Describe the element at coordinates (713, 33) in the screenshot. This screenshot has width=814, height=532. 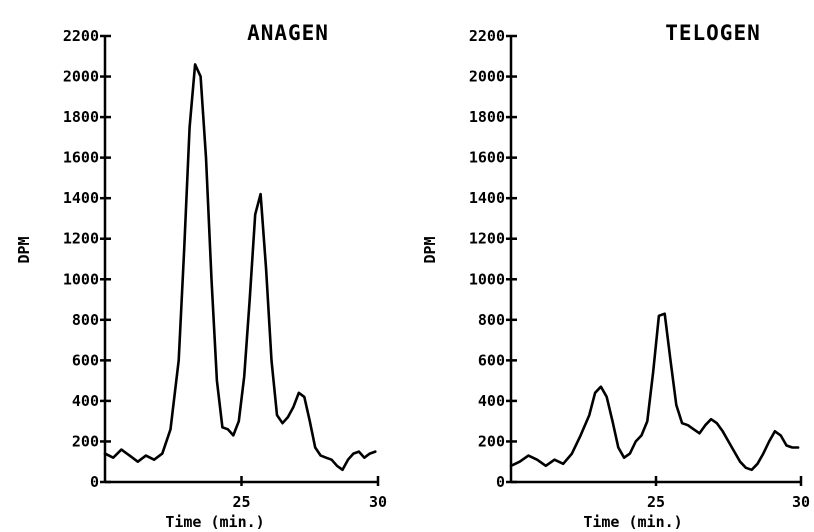
I see `chart-title: TELOGEN` at that location.